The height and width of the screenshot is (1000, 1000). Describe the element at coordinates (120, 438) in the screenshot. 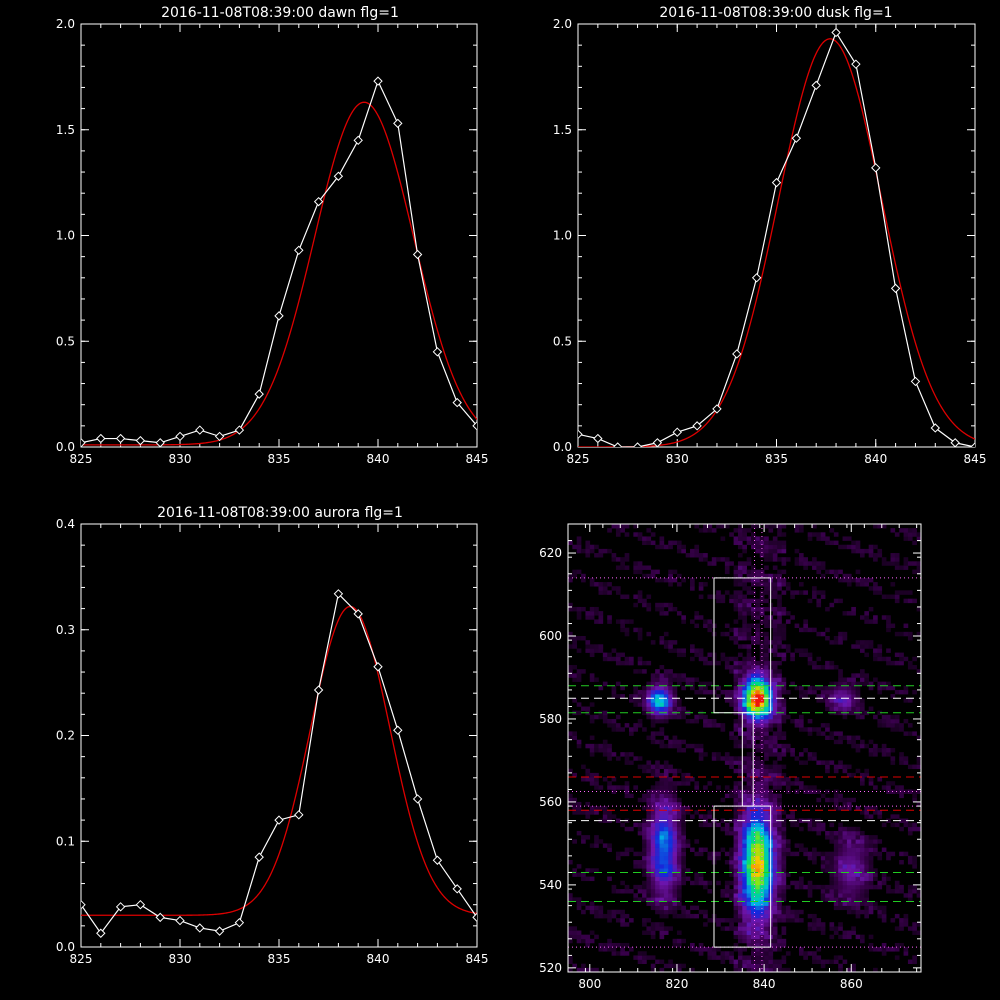

I see `dawn-data-point` at that location.